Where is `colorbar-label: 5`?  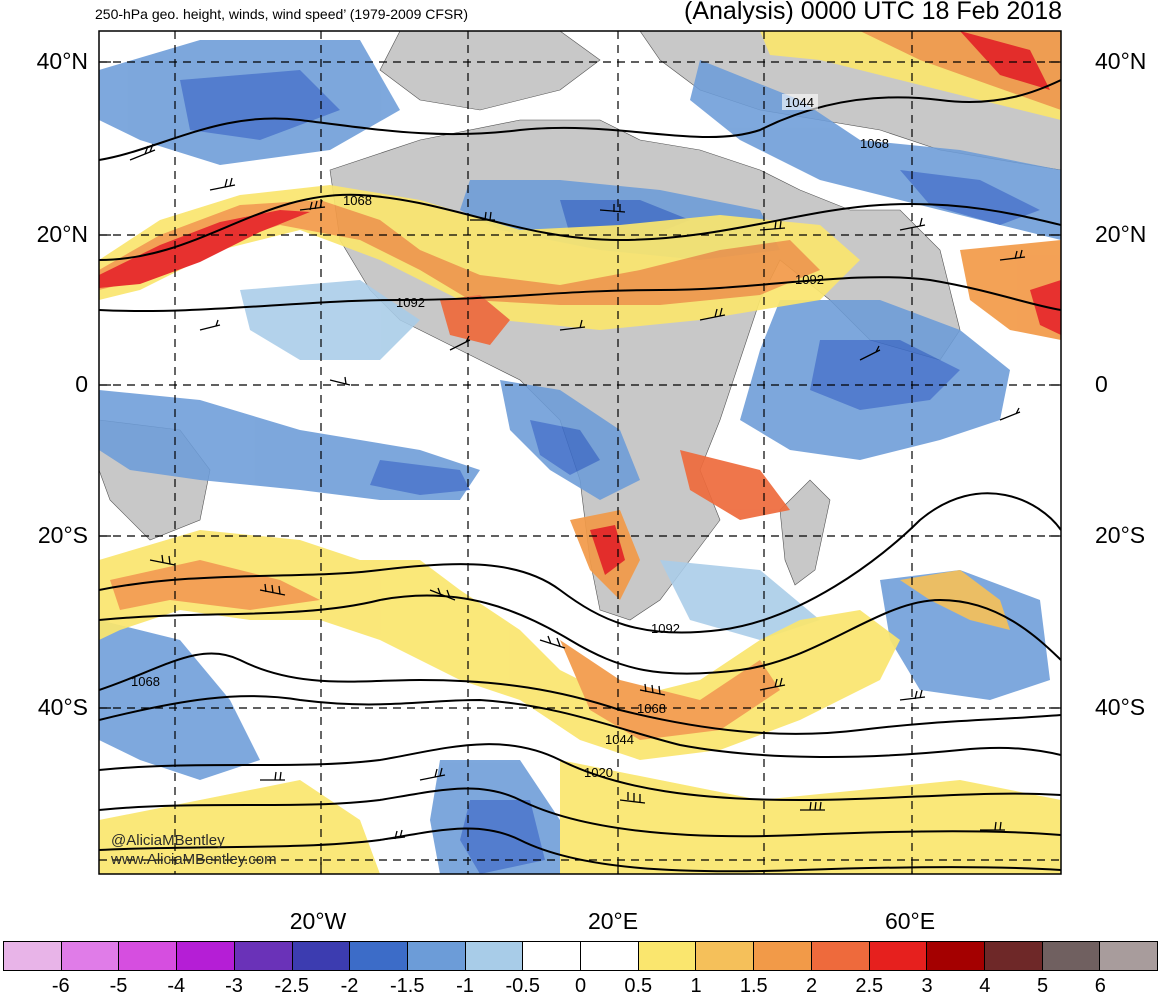
colorbar-label: 5 is located at coordinates (1042, 986).